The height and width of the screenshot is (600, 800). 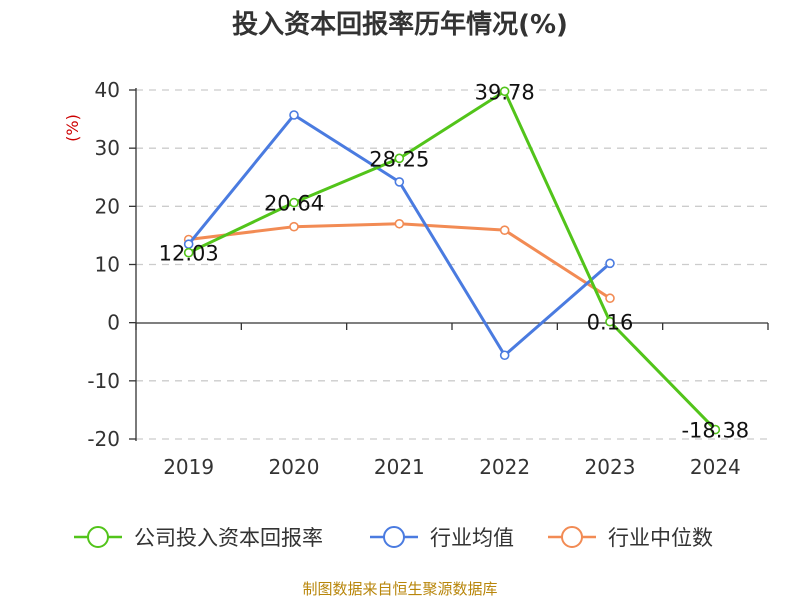 I want to click on legend-label: 行业中位数, so click(x=660, y=538).